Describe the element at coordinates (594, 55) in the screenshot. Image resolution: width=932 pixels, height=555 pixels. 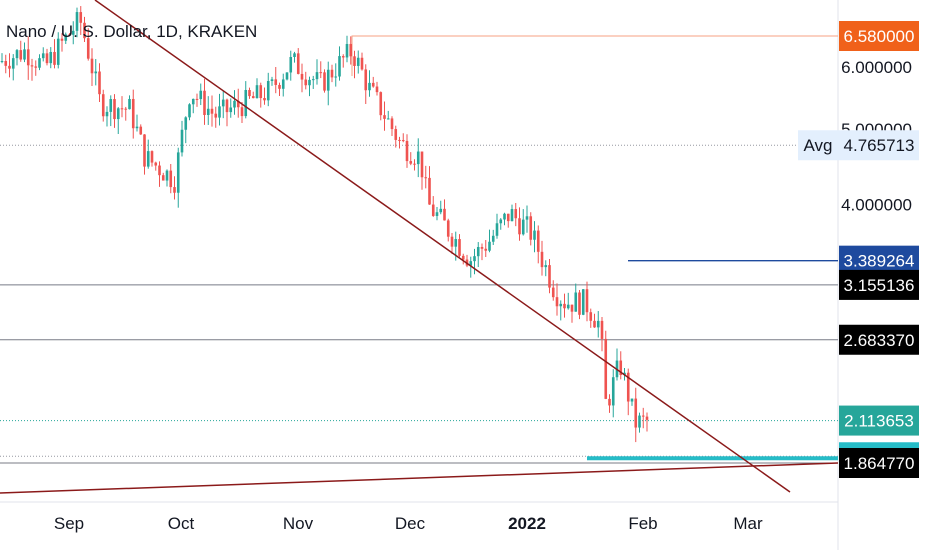
I see `high-marker-line` at that location.